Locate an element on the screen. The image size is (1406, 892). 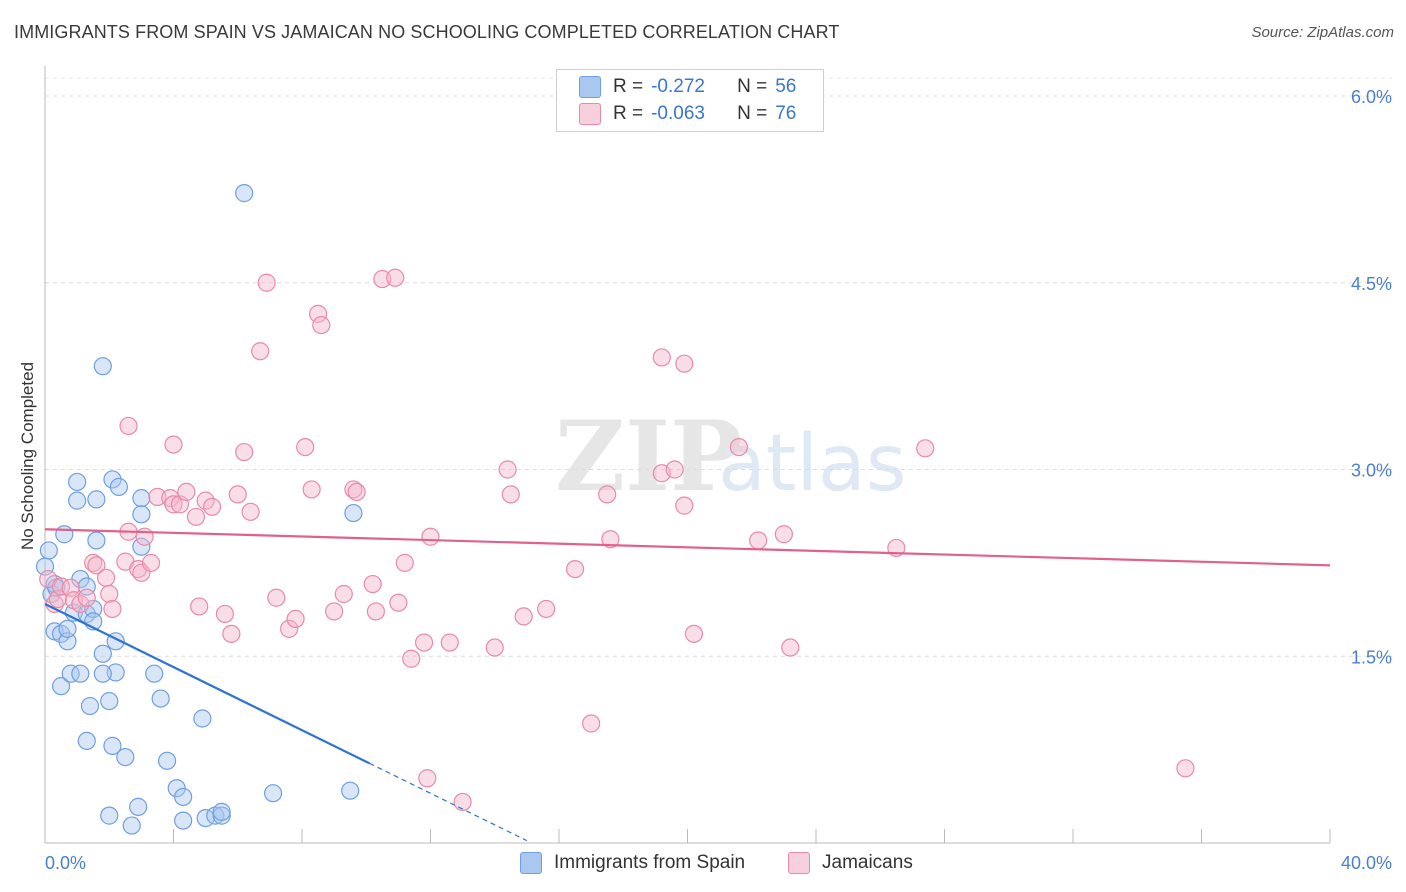
bottom-legend-spain: Immigrants from Spain is located at coordinates (632, 863).